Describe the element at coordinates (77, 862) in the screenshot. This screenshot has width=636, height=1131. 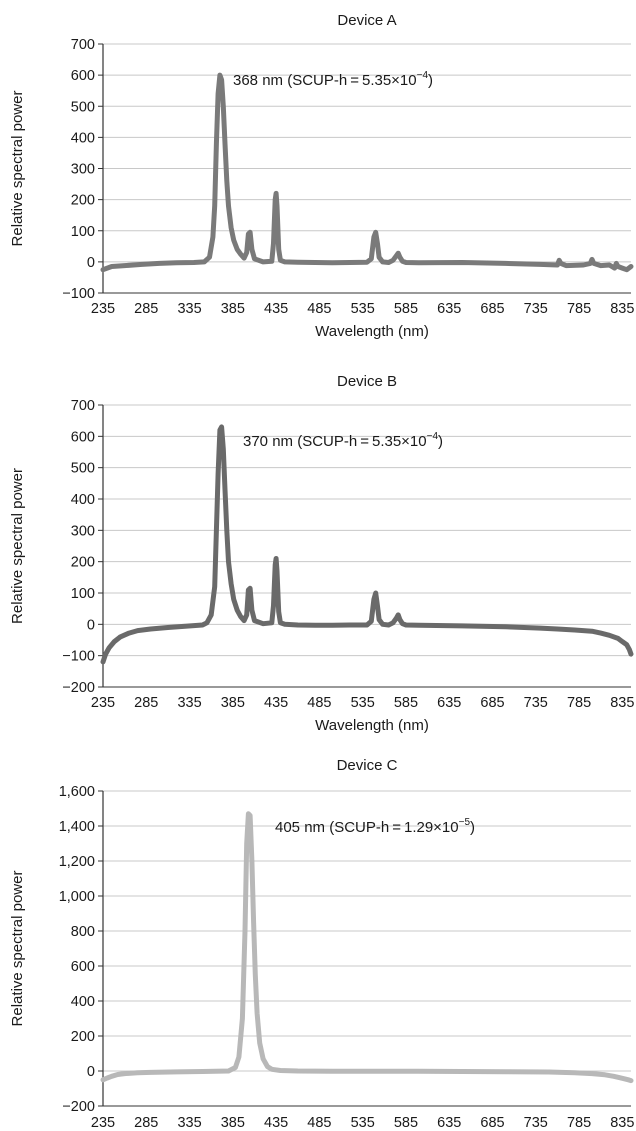
I see `y-tick-label: 1,200` at that location.